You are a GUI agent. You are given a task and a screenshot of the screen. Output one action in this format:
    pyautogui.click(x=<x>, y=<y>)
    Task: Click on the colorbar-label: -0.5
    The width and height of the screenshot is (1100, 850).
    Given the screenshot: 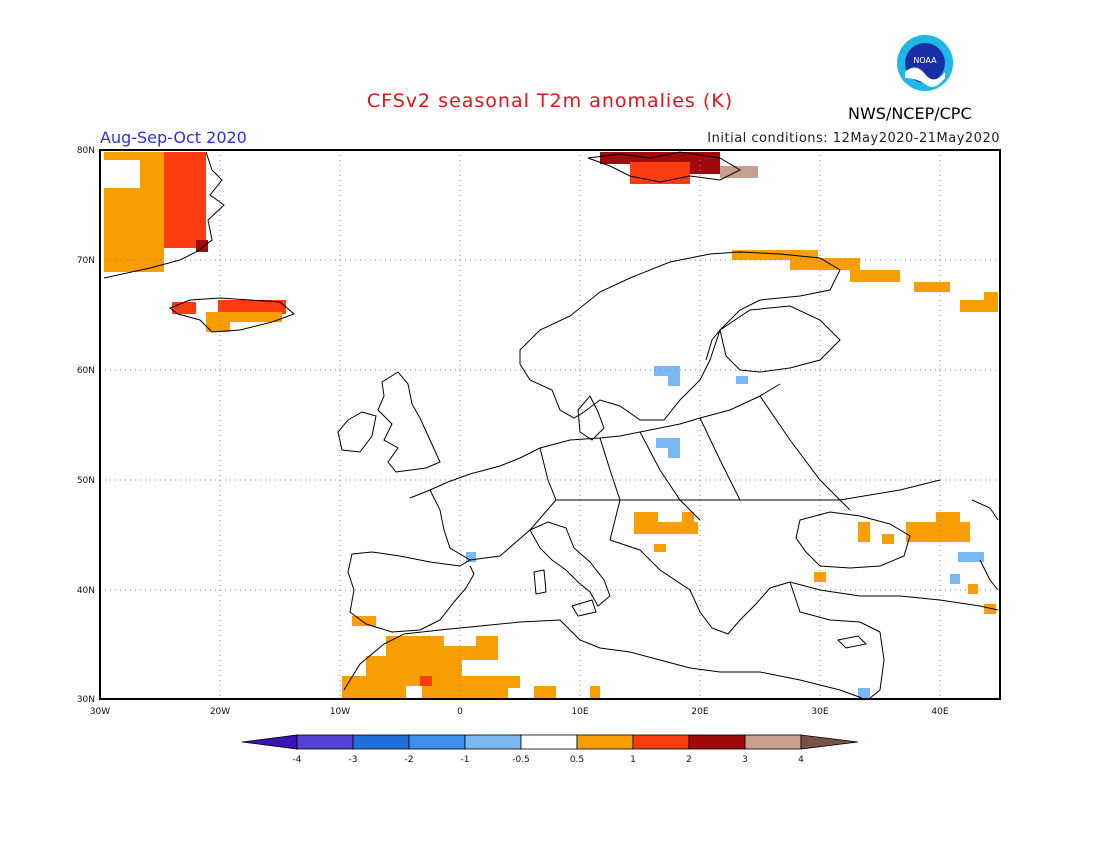 What is the action you would take?
    pyautogui.click(x=521, y=760)
    